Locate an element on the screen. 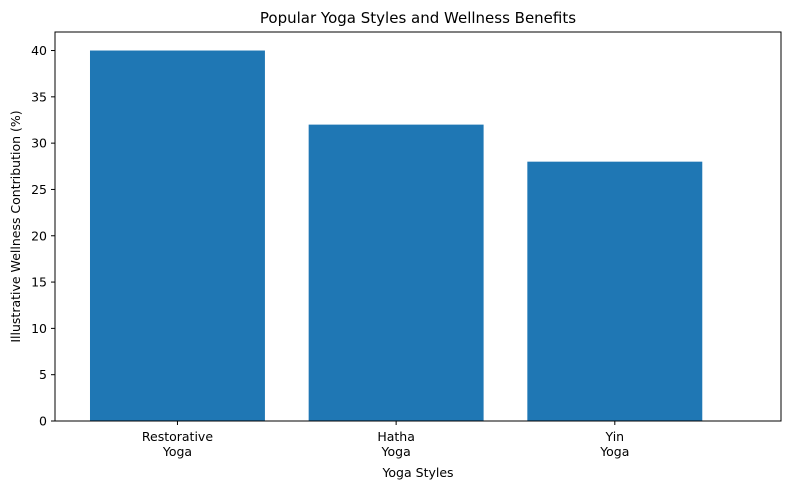  x-tick-label: Restorative Yoga is located at coordinates (177, 444).